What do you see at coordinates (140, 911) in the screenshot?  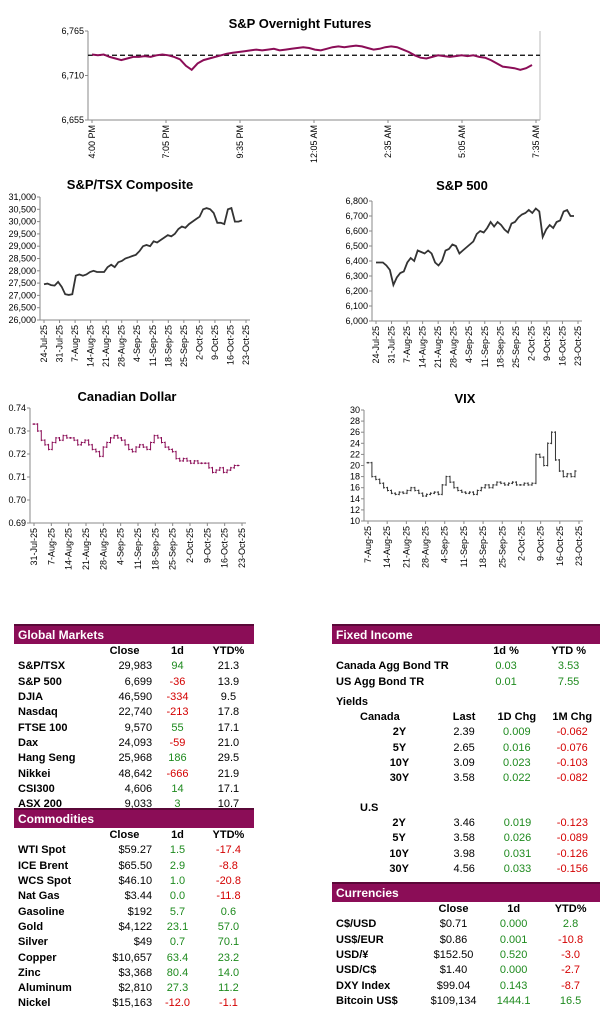 I see `close-value: $192` at bounding box center [140, 911].